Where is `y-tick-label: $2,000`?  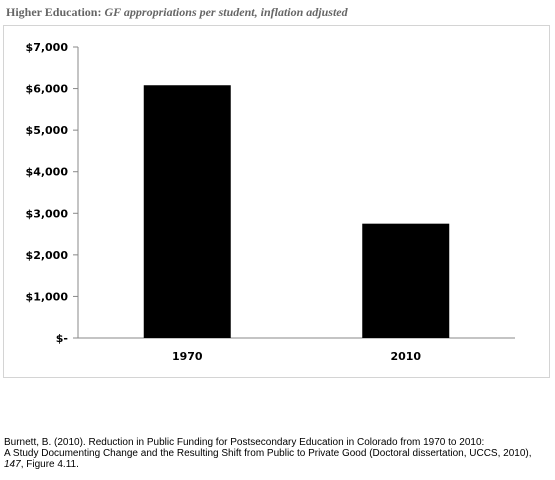 y-tick-label: $2,000 is located at coordinates (47, 255).